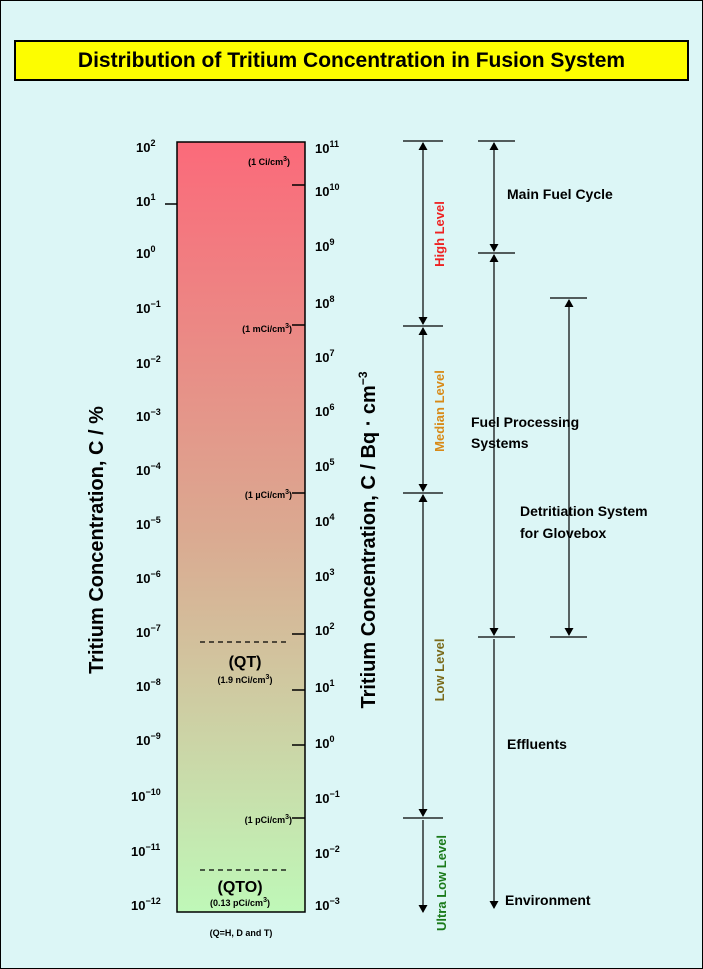  Describe the element at coordinates (146, 795) in the screenshot. I see `left-tick-12: 10⁻¹⁰` at that location.